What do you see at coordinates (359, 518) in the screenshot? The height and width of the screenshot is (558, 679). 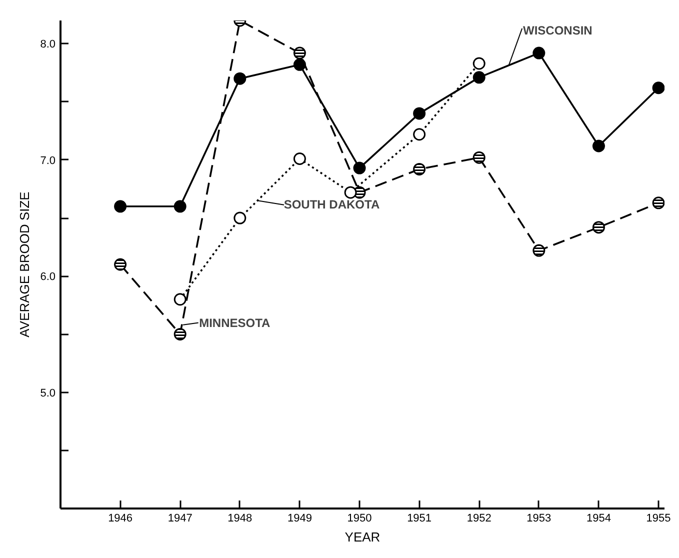 I see `x-tick-label: 1950` at bounding box center [359, 518].